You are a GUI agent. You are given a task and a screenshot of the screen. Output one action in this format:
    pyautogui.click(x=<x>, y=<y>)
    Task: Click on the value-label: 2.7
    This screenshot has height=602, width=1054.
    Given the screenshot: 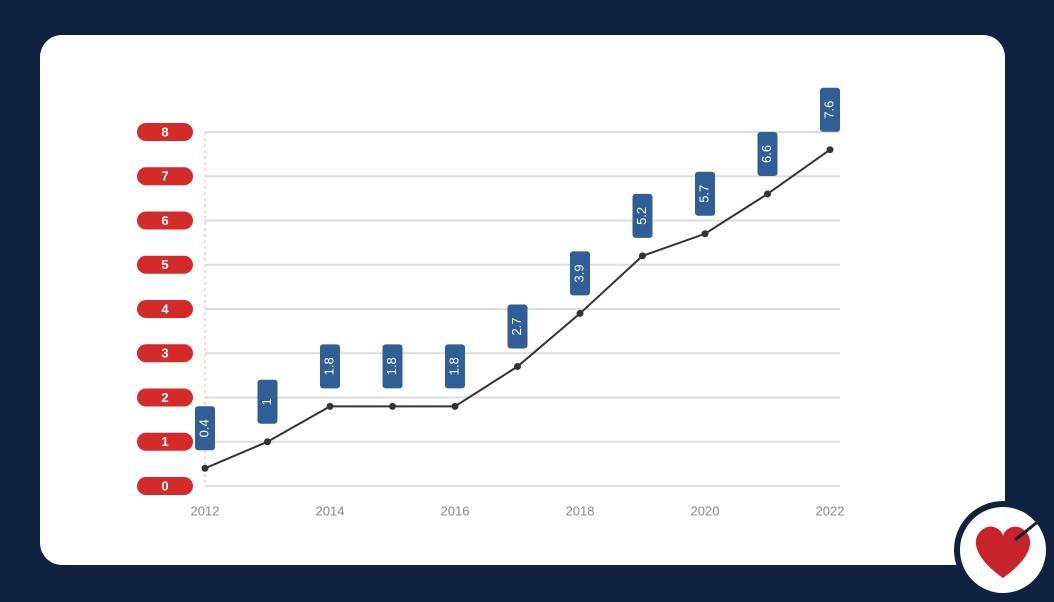 What is the action you would take?
    pyautogui.click(x=516, y=326)
    